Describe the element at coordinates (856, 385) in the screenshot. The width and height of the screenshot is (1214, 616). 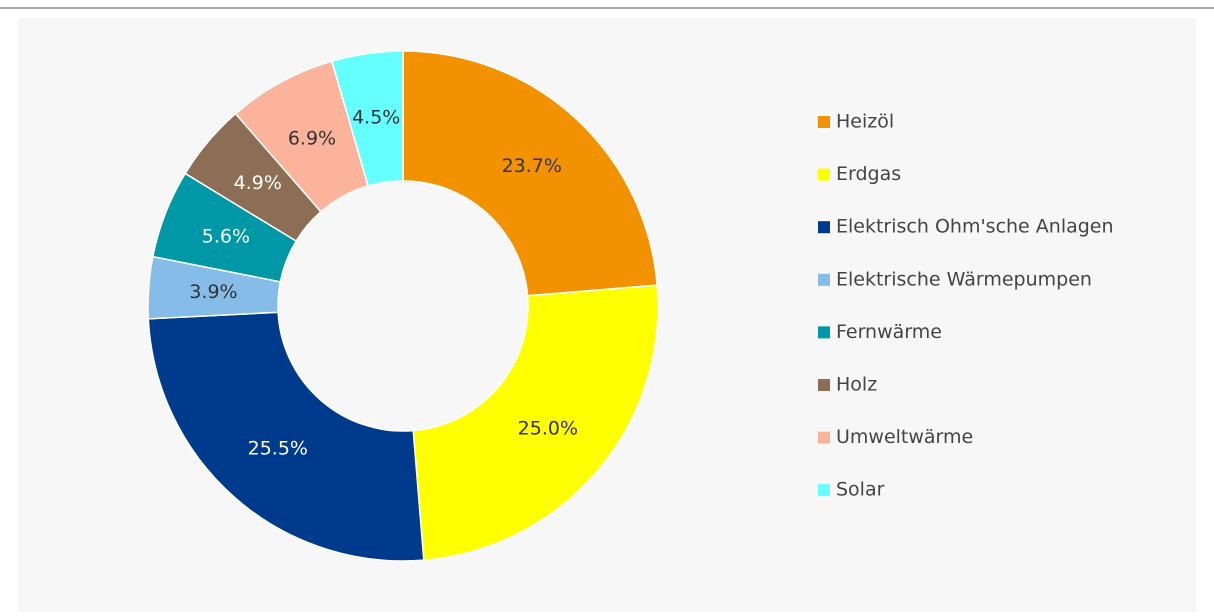
I see `legend-label: Holz` at that location.